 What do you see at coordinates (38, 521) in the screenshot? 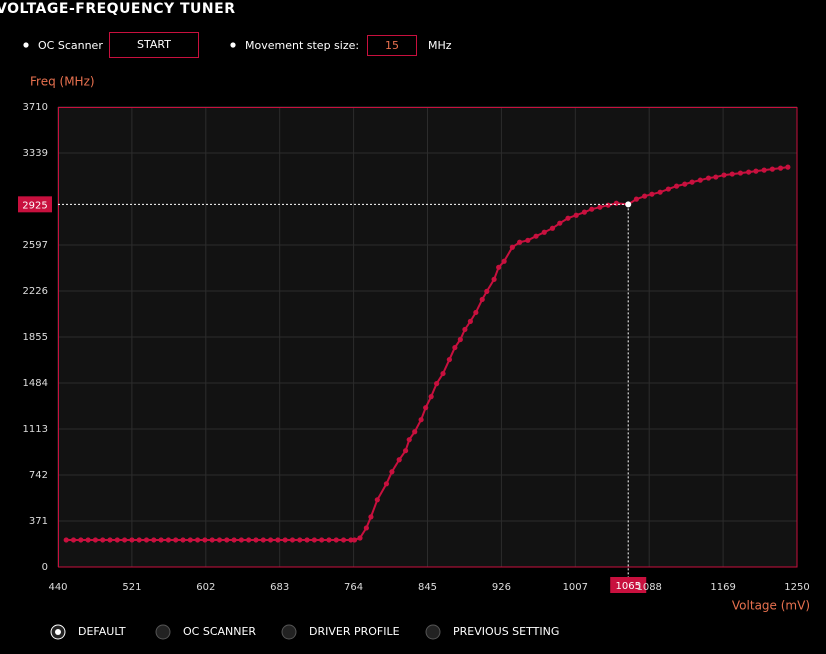
I see `y-tick-label: 371` at bounding box center [38, 521].